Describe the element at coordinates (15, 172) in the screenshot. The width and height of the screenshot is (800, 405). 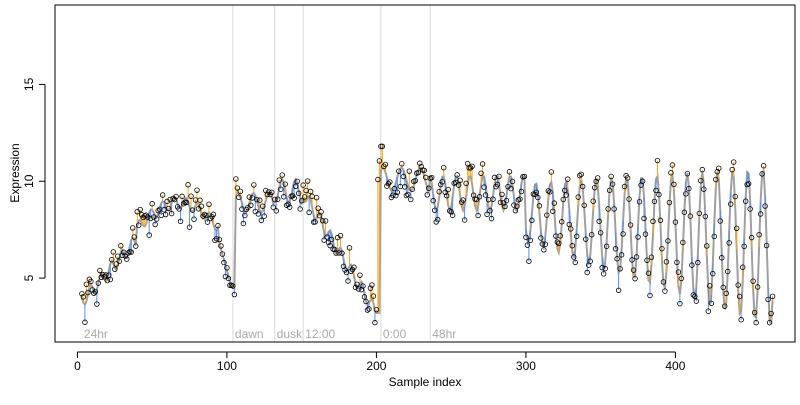
I see `y-axis-label: Expression` at that location.